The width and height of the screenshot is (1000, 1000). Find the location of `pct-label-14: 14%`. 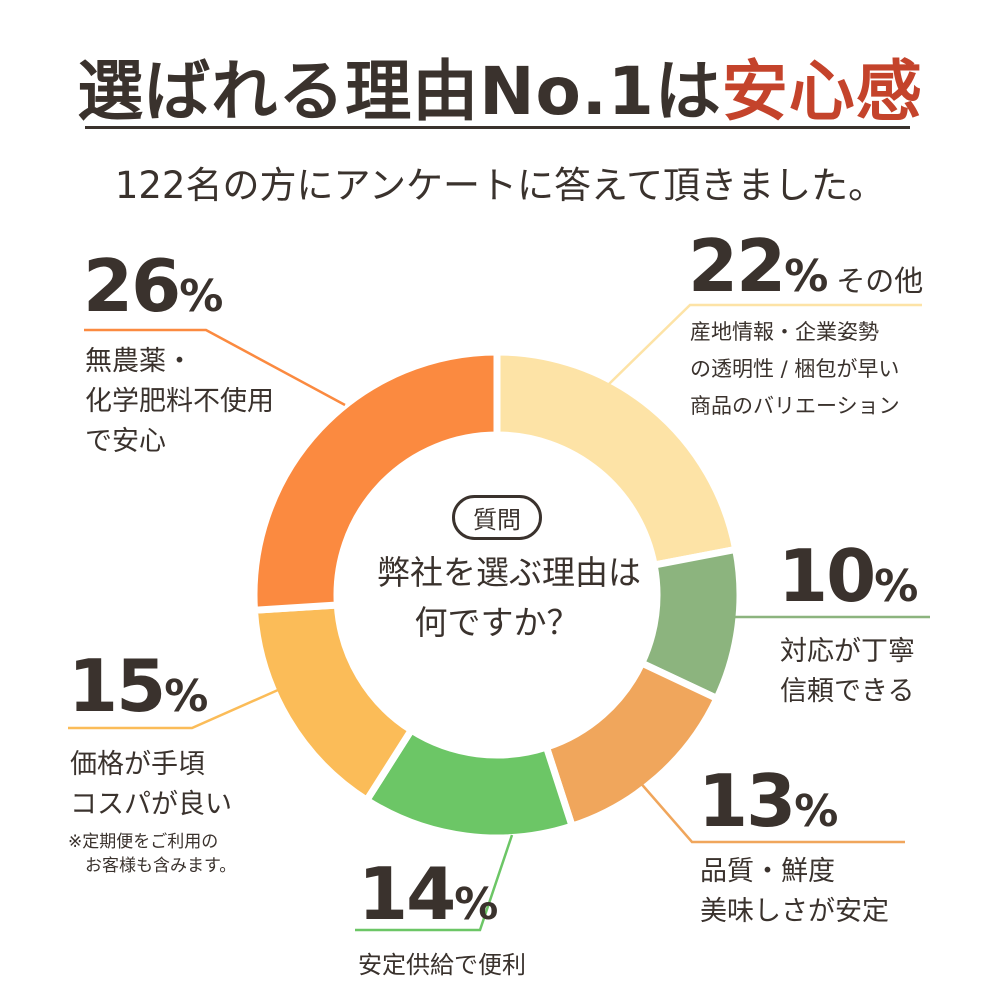

pct-label-14: 14% is located at coordinates (428, 894).